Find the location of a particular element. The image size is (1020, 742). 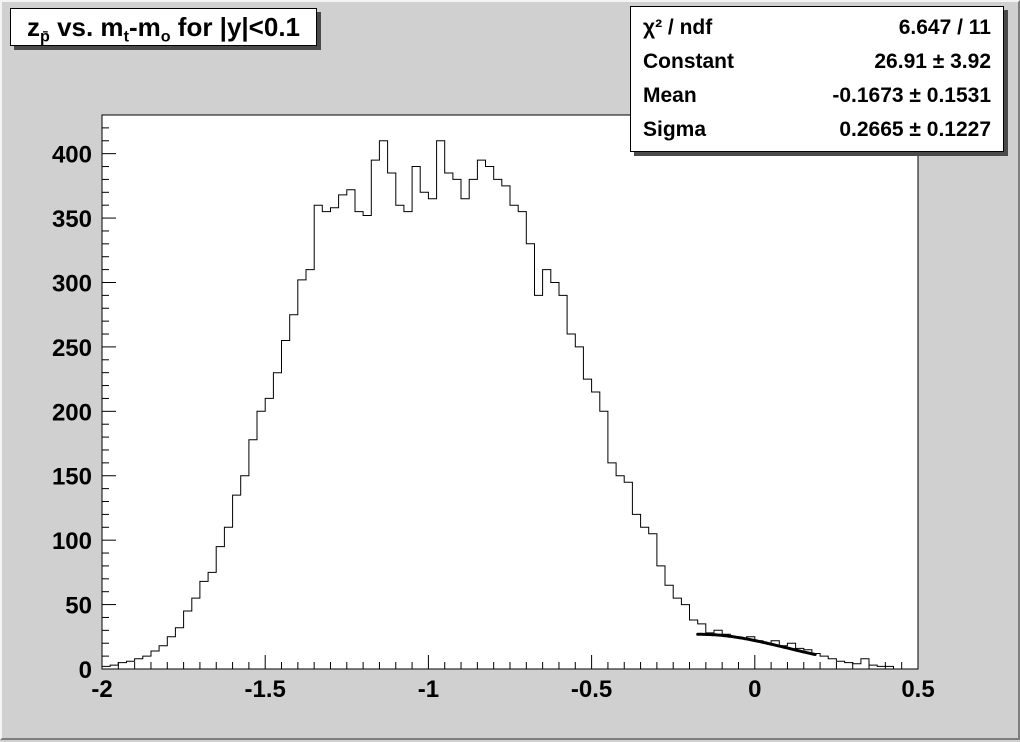

title-text: vs. m is located at coordinates (86, 27).